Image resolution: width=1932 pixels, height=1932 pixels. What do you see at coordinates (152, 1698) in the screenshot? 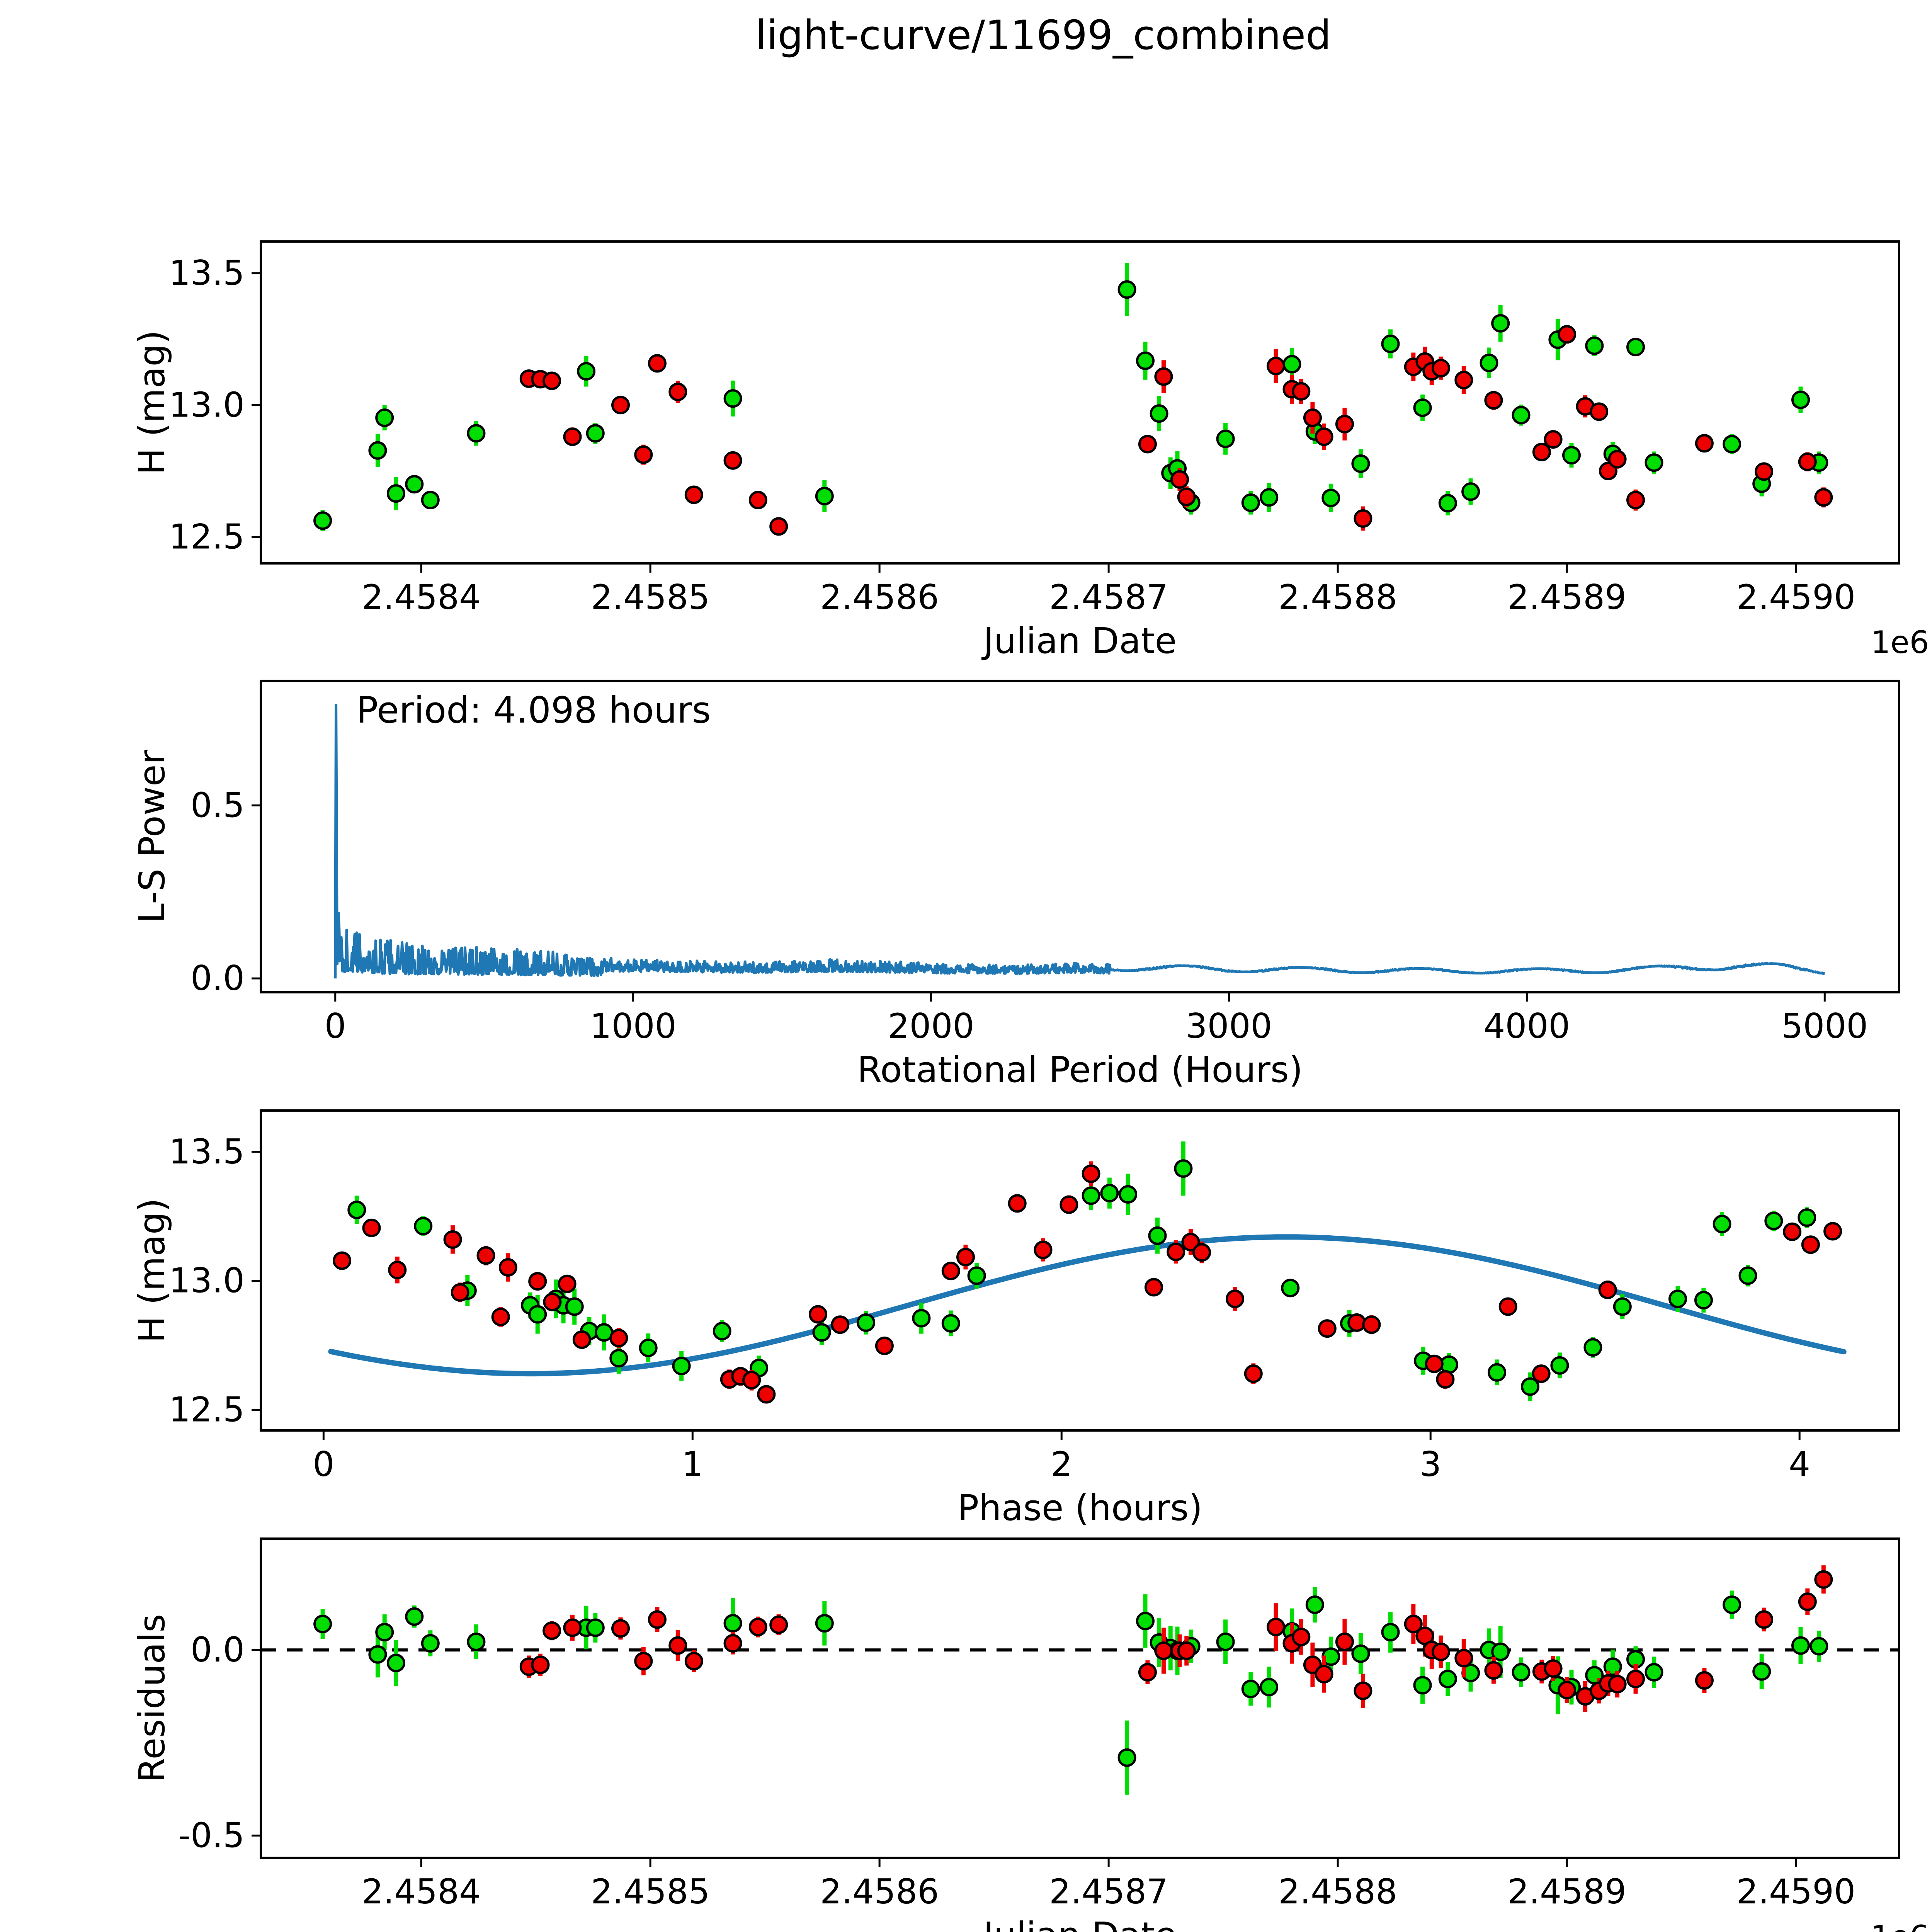
I see `y-axis-label: Residuals` at bounding box center [152, 1698].